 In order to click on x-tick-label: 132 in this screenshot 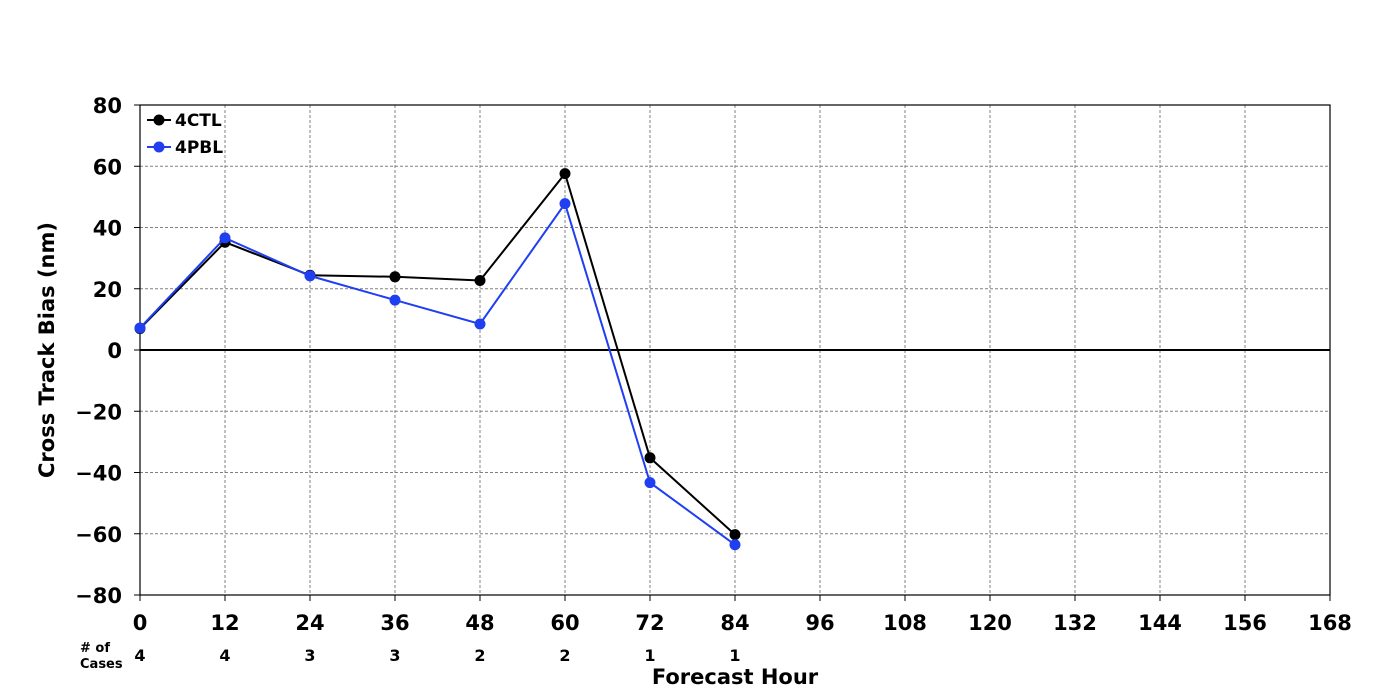, I will do `click(1075, 623)`.